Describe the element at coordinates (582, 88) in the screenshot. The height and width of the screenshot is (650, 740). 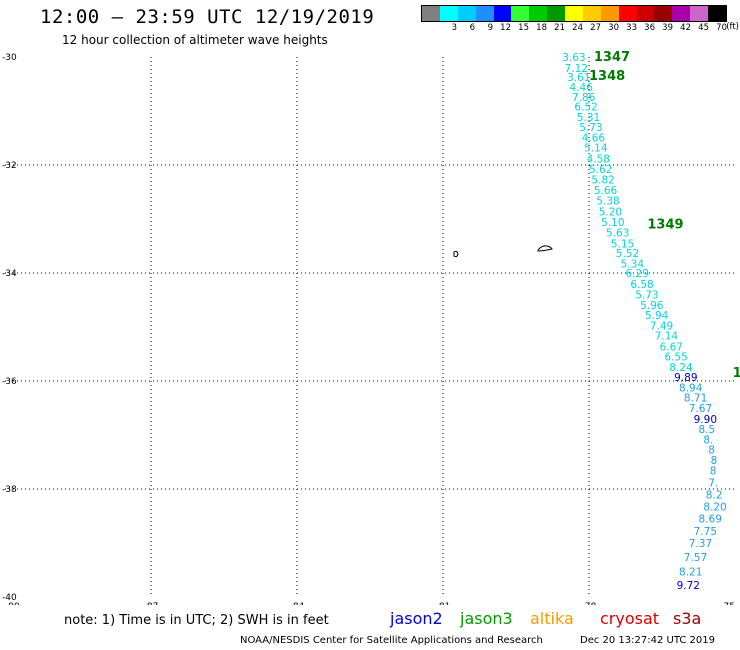
I see `wave-height-reading: 4.46` at that location.